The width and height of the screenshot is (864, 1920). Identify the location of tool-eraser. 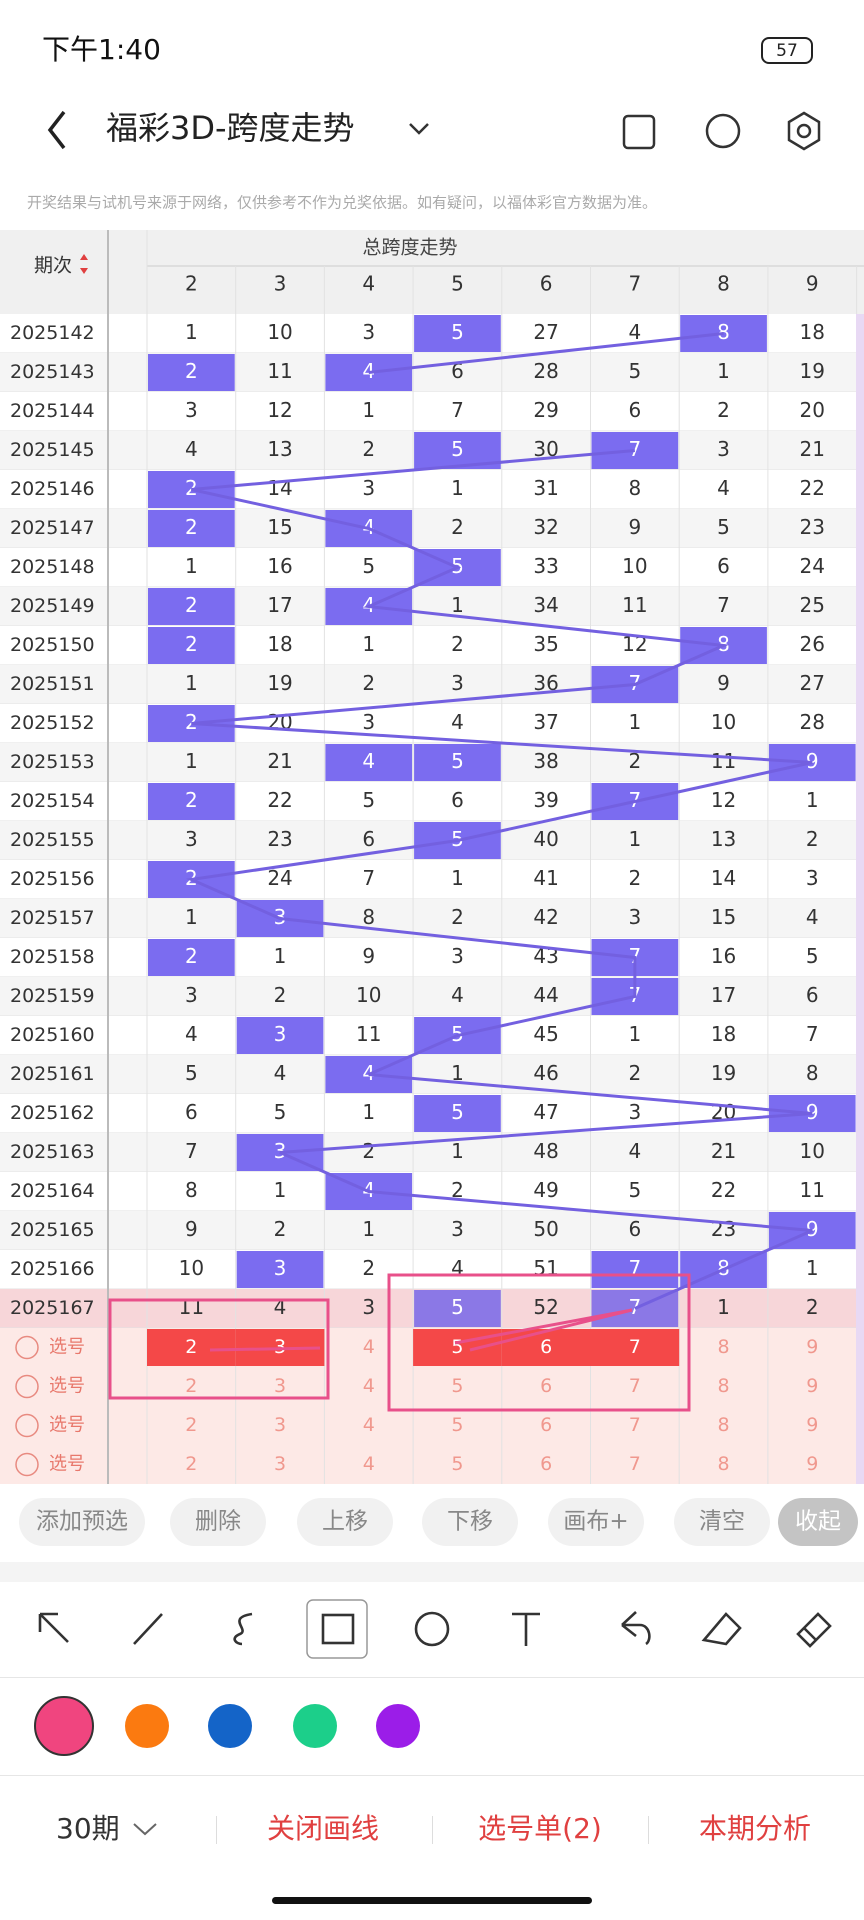
(721, 1629).